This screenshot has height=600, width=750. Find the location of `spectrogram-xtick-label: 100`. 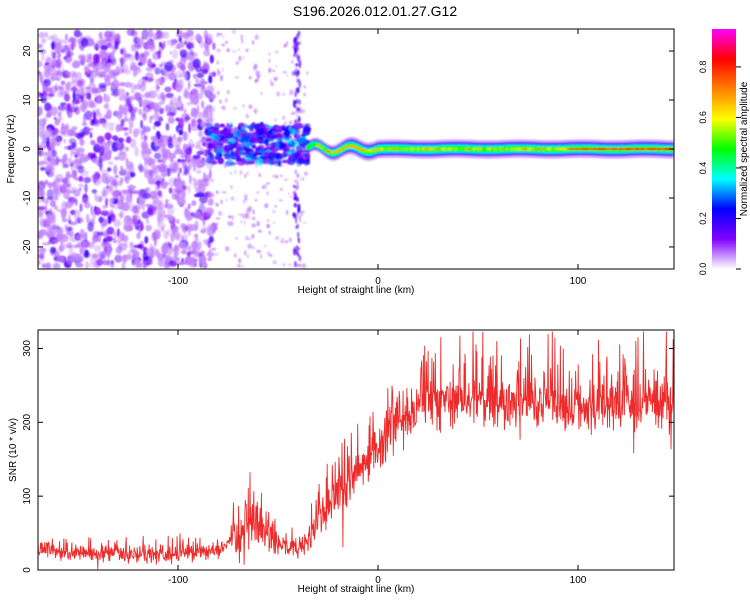

spectrogram-xtick-label: 100 is located at coordinates (578, 281).